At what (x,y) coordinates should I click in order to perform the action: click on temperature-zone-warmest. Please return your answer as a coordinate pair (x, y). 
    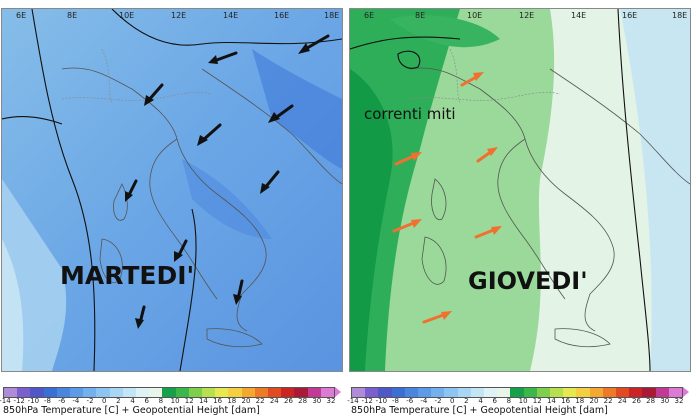
    Looking at the image, I should click on (371, 220).